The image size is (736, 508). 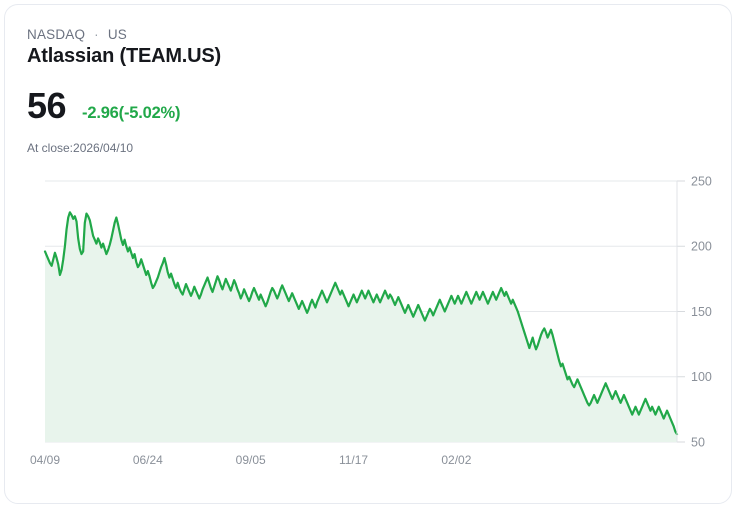 I want to click on price-row: 56 -2.96(-5.02%), so click(x=104, y=106).